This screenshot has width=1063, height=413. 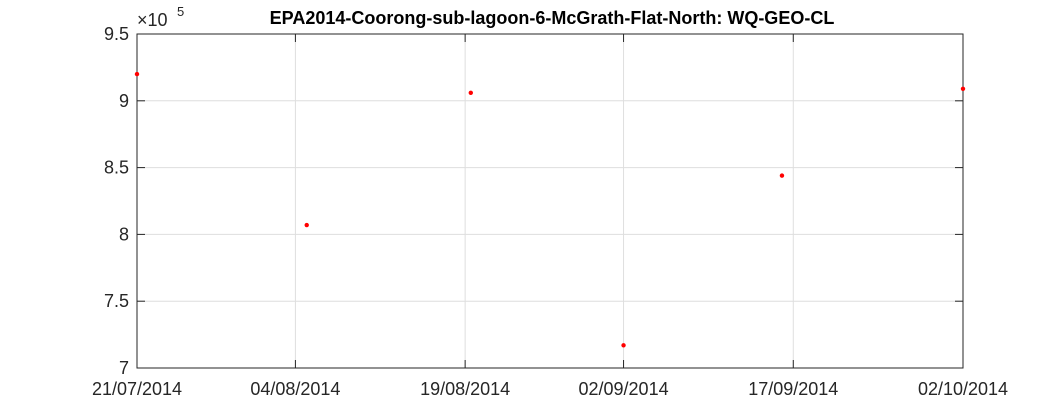 I want to click on y-exponent-power: 5, so click(x=180, y=11).